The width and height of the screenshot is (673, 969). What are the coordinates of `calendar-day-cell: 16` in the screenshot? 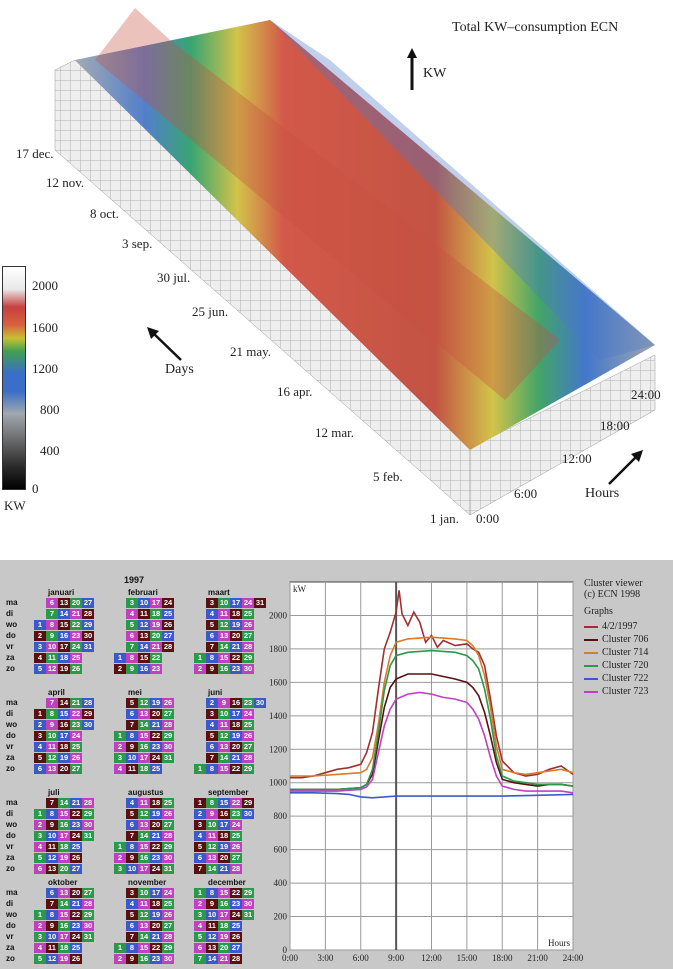 It's located at (144, 747).